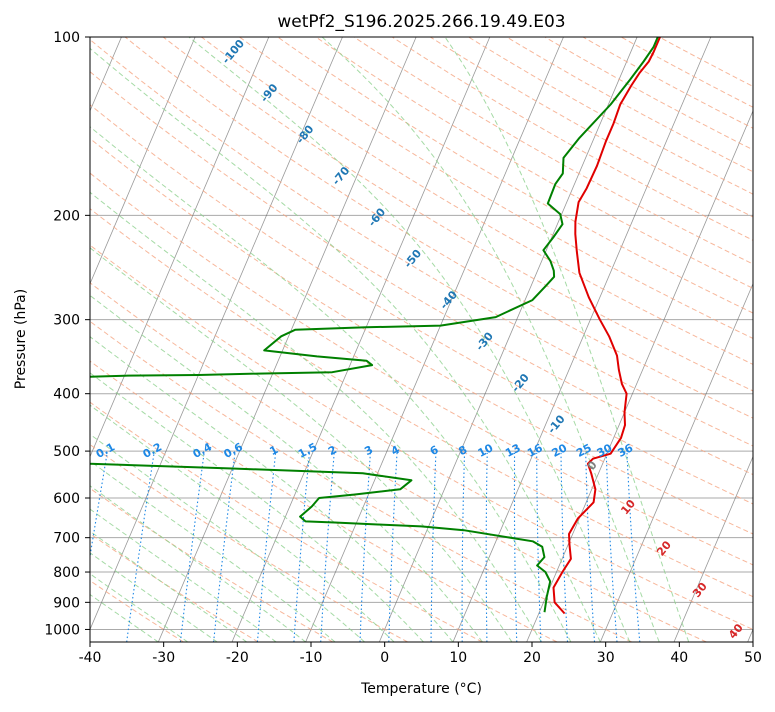 Image resolution: width=775 pixels, height=712 pixels. What do you see at coordinates (458, 658) in the screenshot?
I see `x-tick-label: 10` at bounding box center [458, 658].